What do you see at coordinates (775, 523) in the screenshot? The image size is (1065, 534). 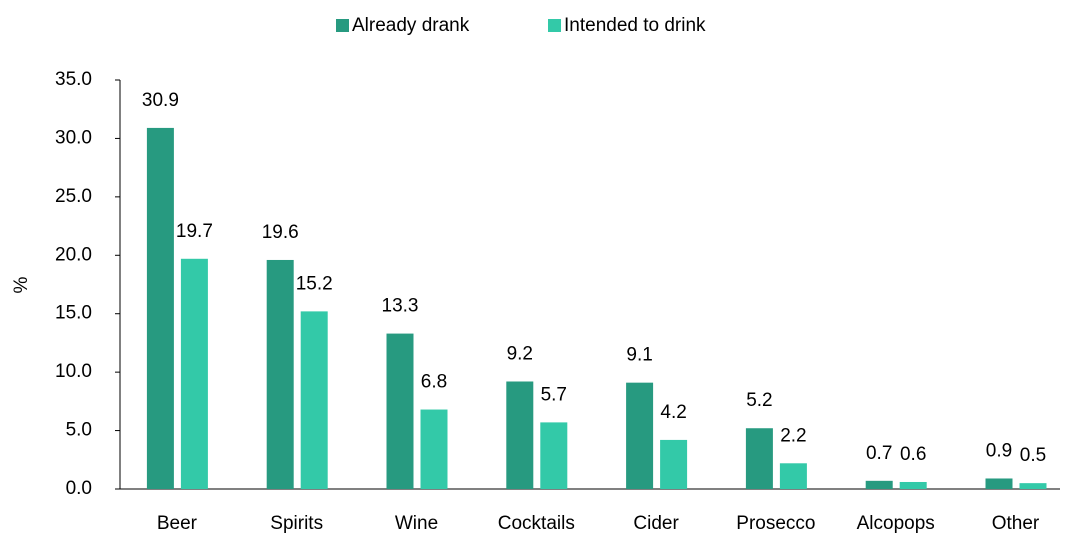 I see `x-tick-label: Prosecco` at bounding box center [775, 523].